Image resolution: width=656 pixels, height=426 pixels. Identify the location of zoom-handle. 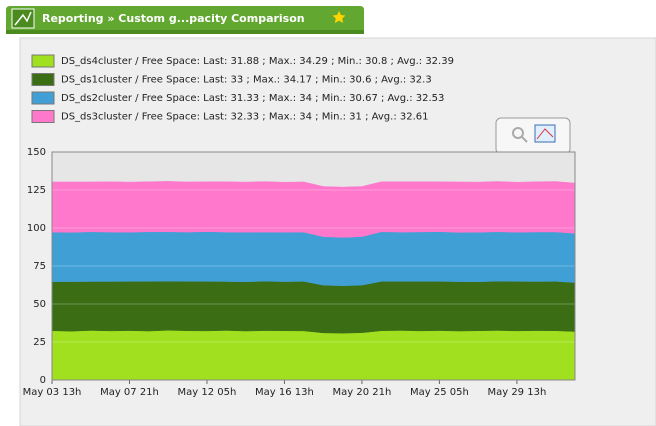
(524, 139).